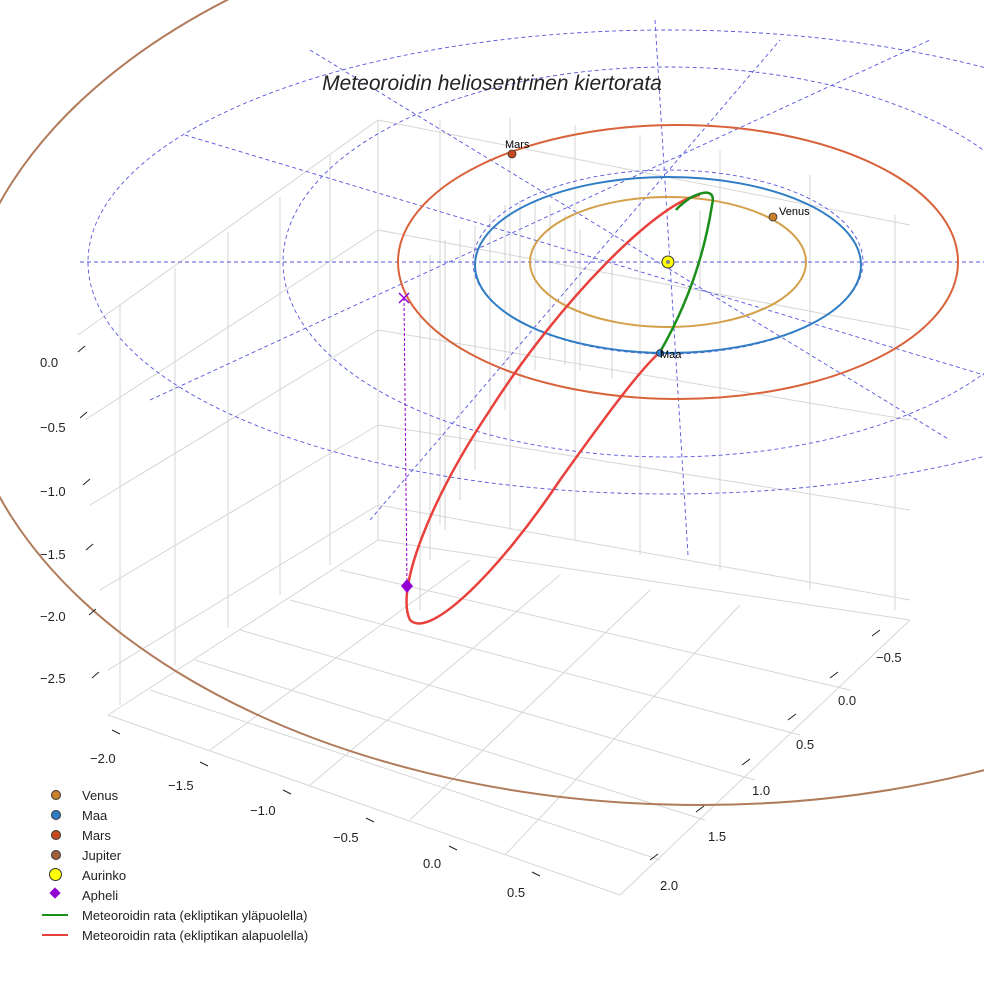 The image size is (984, 984). I want to click on y-tick-label: 2.0, so click(669, 885).